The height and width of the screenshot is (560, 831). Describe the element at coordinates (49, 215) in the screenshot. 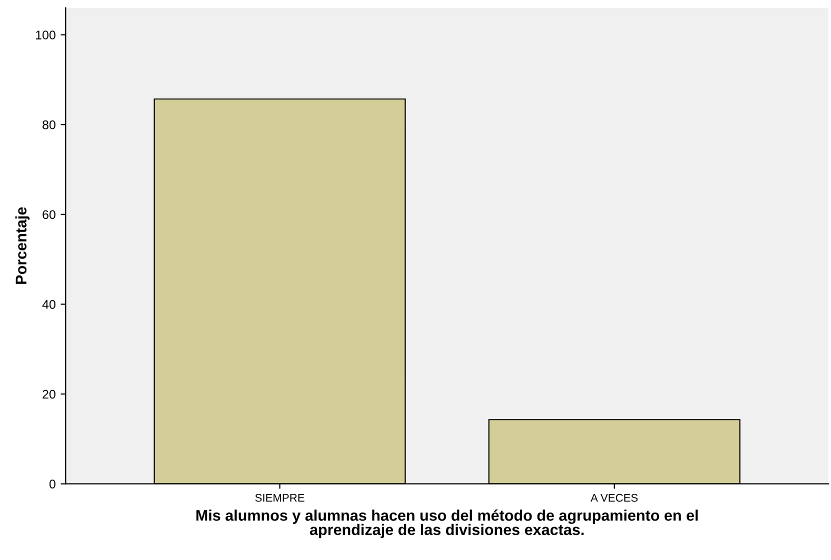

I see `y-tick-label: 60` at that location.